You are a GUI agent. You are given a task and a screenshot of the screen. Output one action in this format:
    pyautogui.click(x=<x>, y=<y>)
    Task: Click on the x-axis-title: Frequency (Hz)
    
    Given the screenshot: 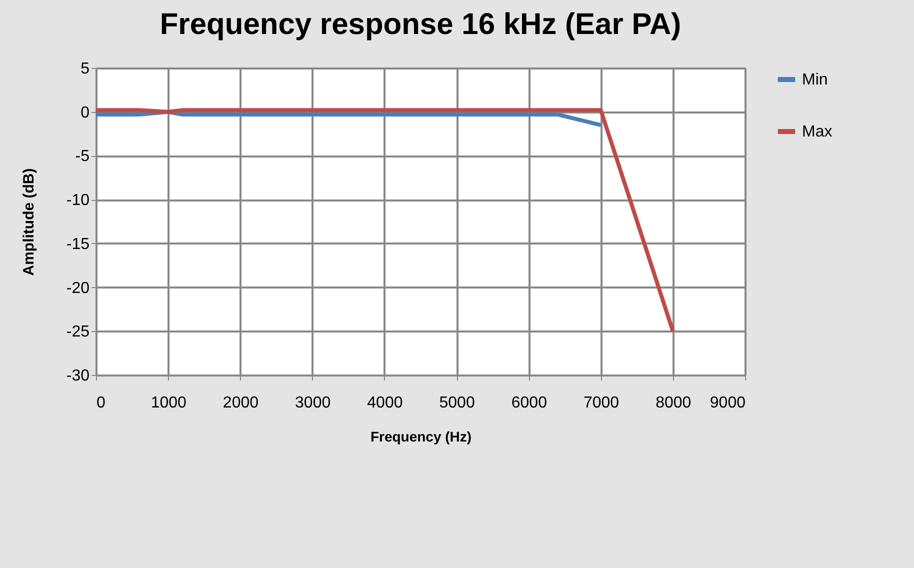 What is the action you would take?
    pyautogui.click(x=421, y=436)
    